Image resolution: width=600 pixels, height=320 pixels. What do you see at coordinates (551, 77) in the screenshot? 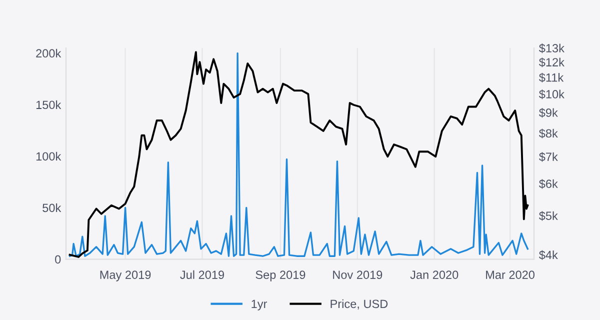
I see `y2-tick-label: $11k` at bounding box center [551, 77].